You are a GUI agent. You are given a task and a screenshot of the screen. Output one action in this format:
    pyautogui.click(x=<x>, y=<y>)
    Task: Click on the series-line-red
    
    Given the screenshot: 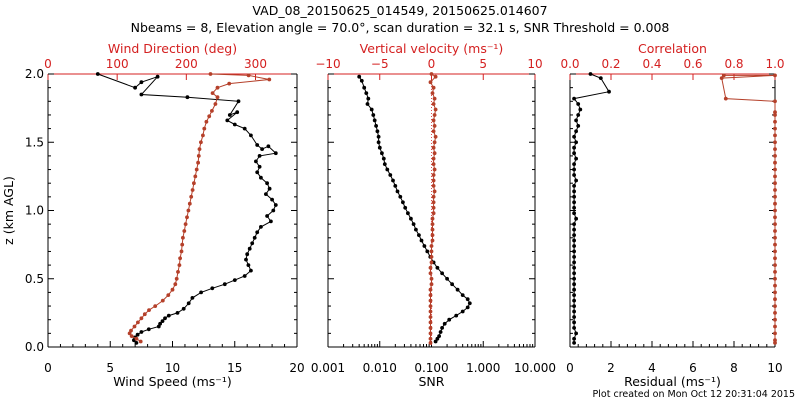 What is the action you would take?
    pyautogui.click(x=748, y=208)
    